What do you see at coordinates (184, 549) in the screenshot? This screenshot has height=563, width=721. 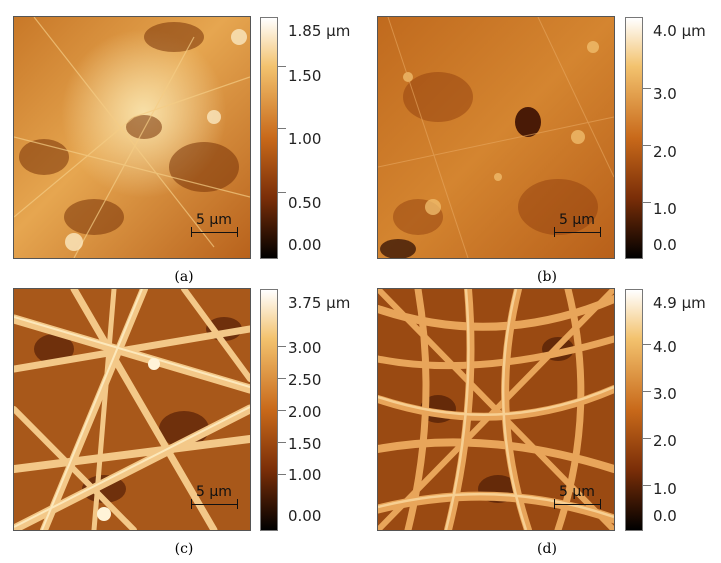 I see `caption-c: (c)` at bounding box center [184, 549].